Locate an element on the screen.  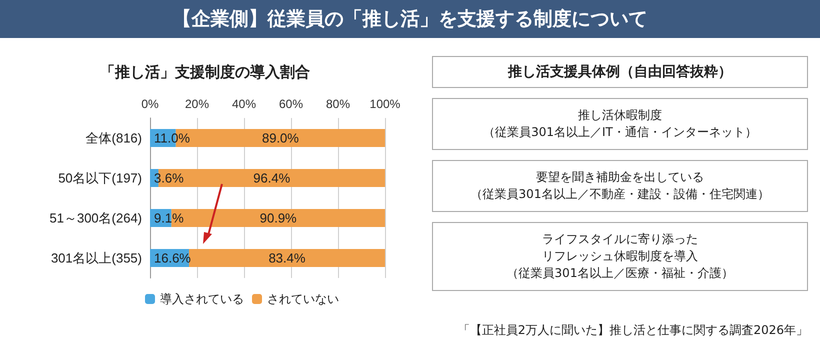
text: （従業員301名以上／IT・通信・インターネット） is located at coordinates (620, 132).